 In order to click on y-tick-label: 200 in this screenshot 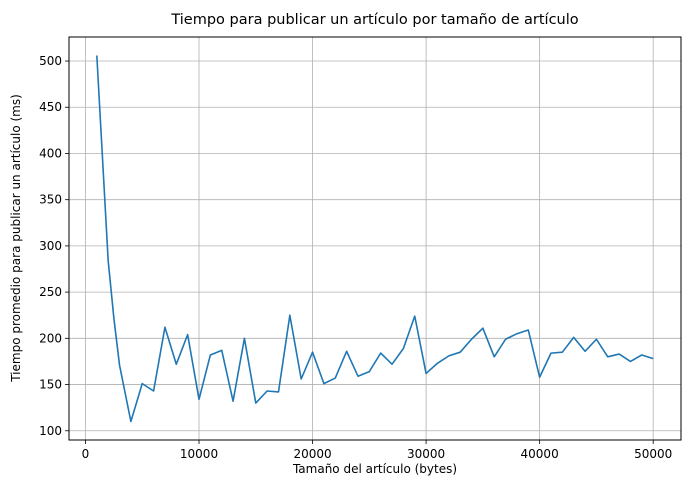, I will do `click(50, 338)`.